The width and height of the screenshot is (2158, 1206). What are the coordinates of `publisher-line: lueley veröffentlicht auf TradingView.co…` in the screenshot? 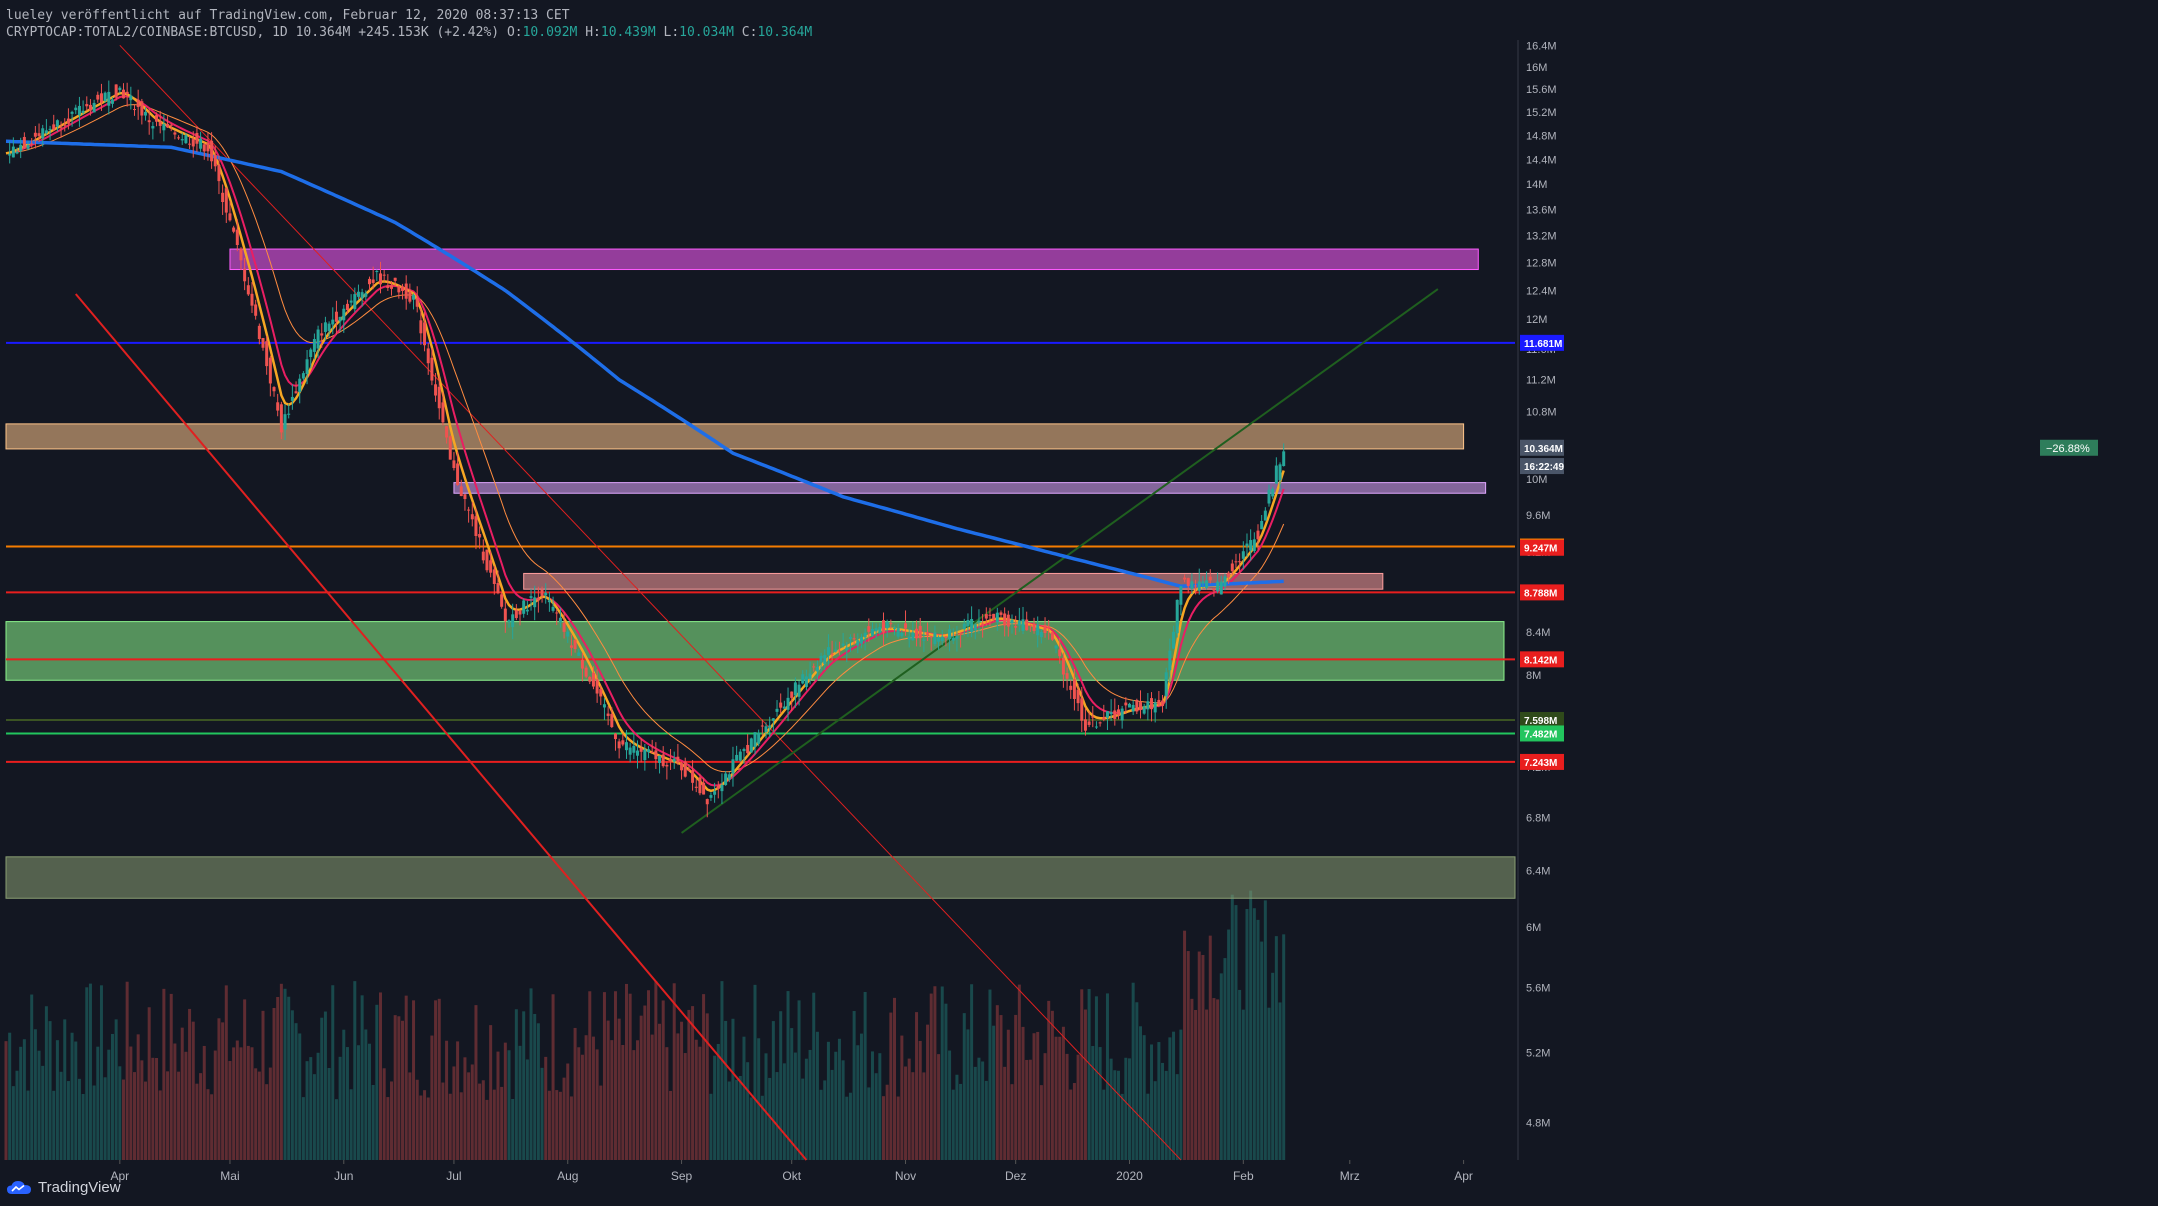 It's located at (288, 15).